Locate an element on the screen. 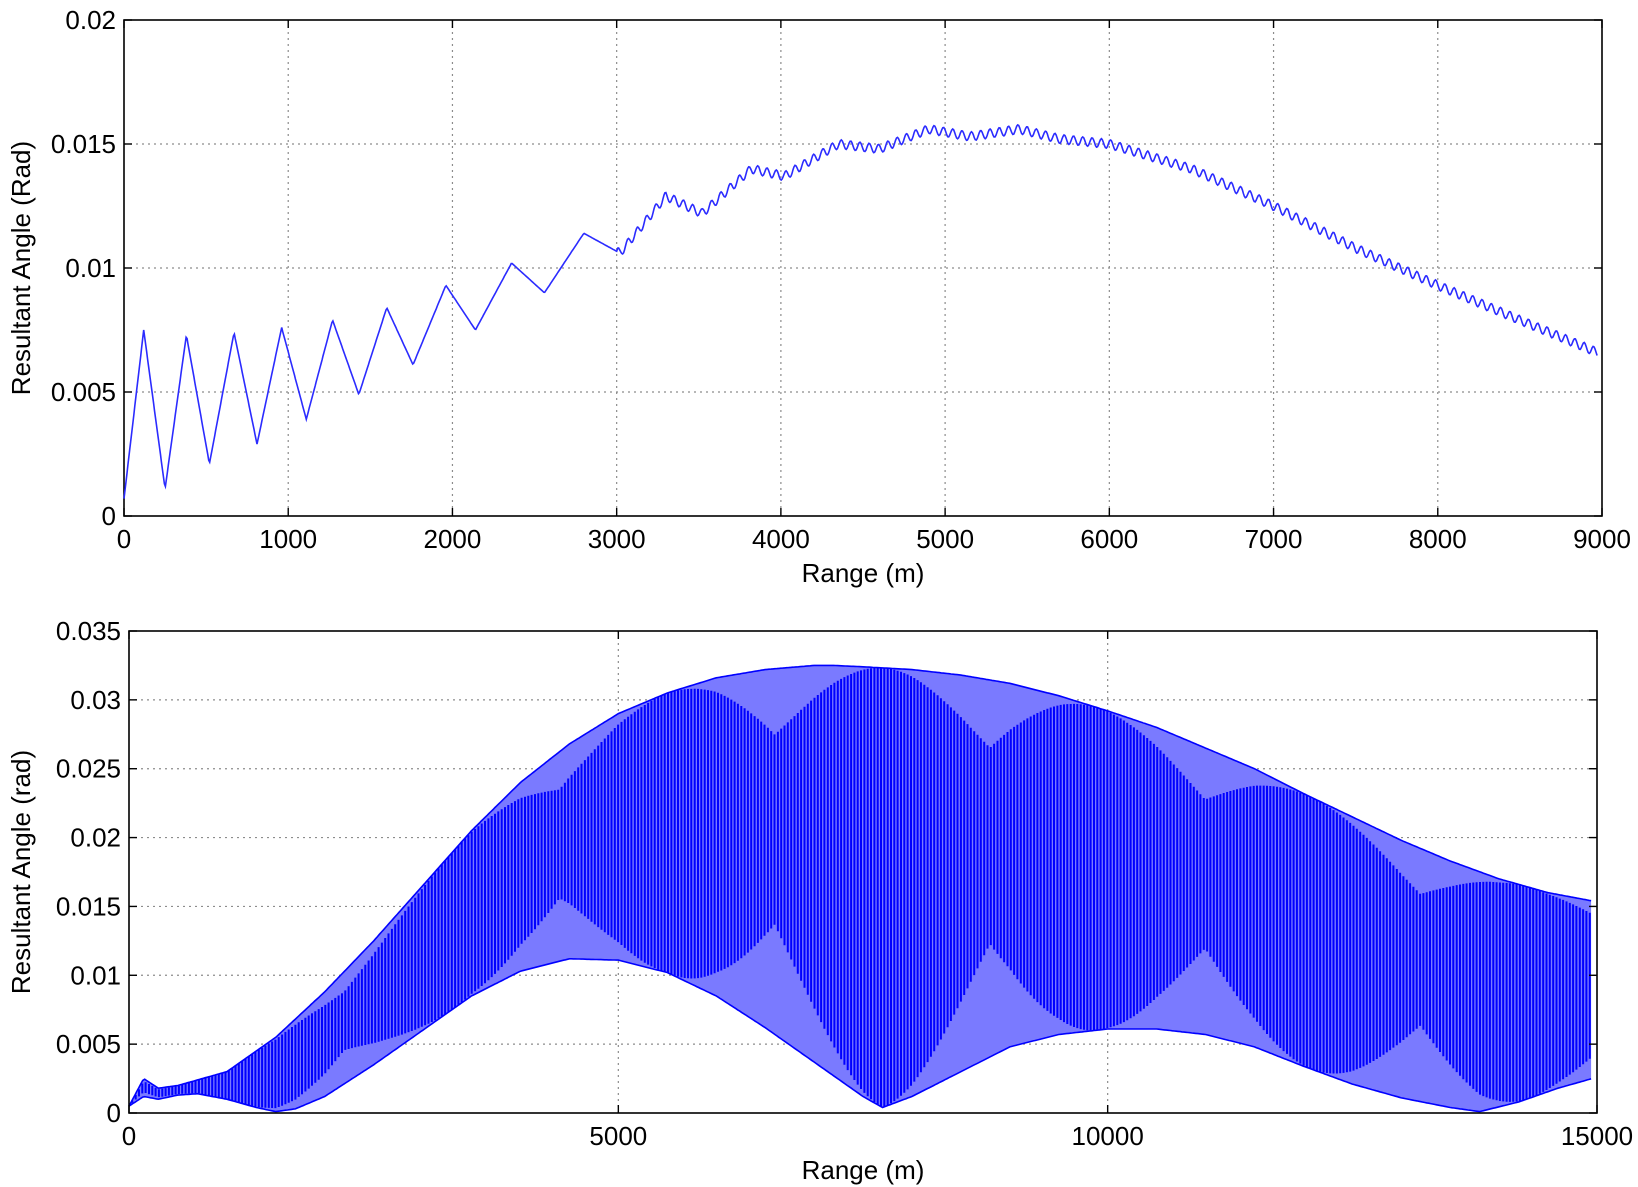 The image size is (1638, 1187). bottom-lower-envelope is located at coordinates (860, 1035).